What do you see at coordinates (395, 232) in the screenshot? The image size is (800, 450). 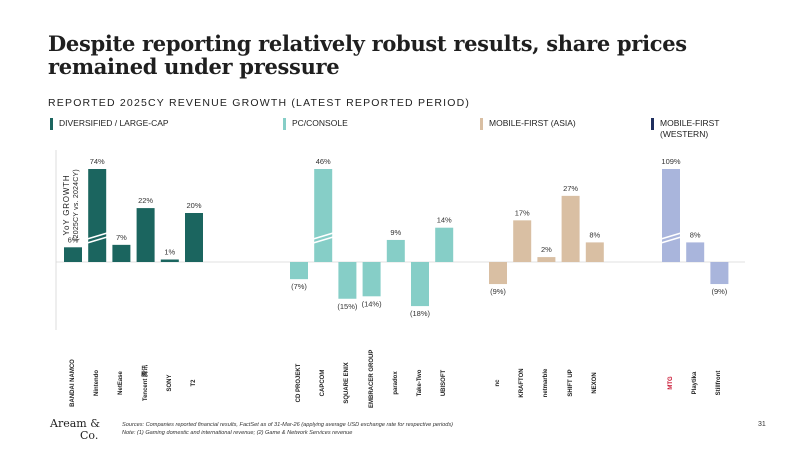 I see `data-label-paradox: 9%` at bounding box center [395, 232].